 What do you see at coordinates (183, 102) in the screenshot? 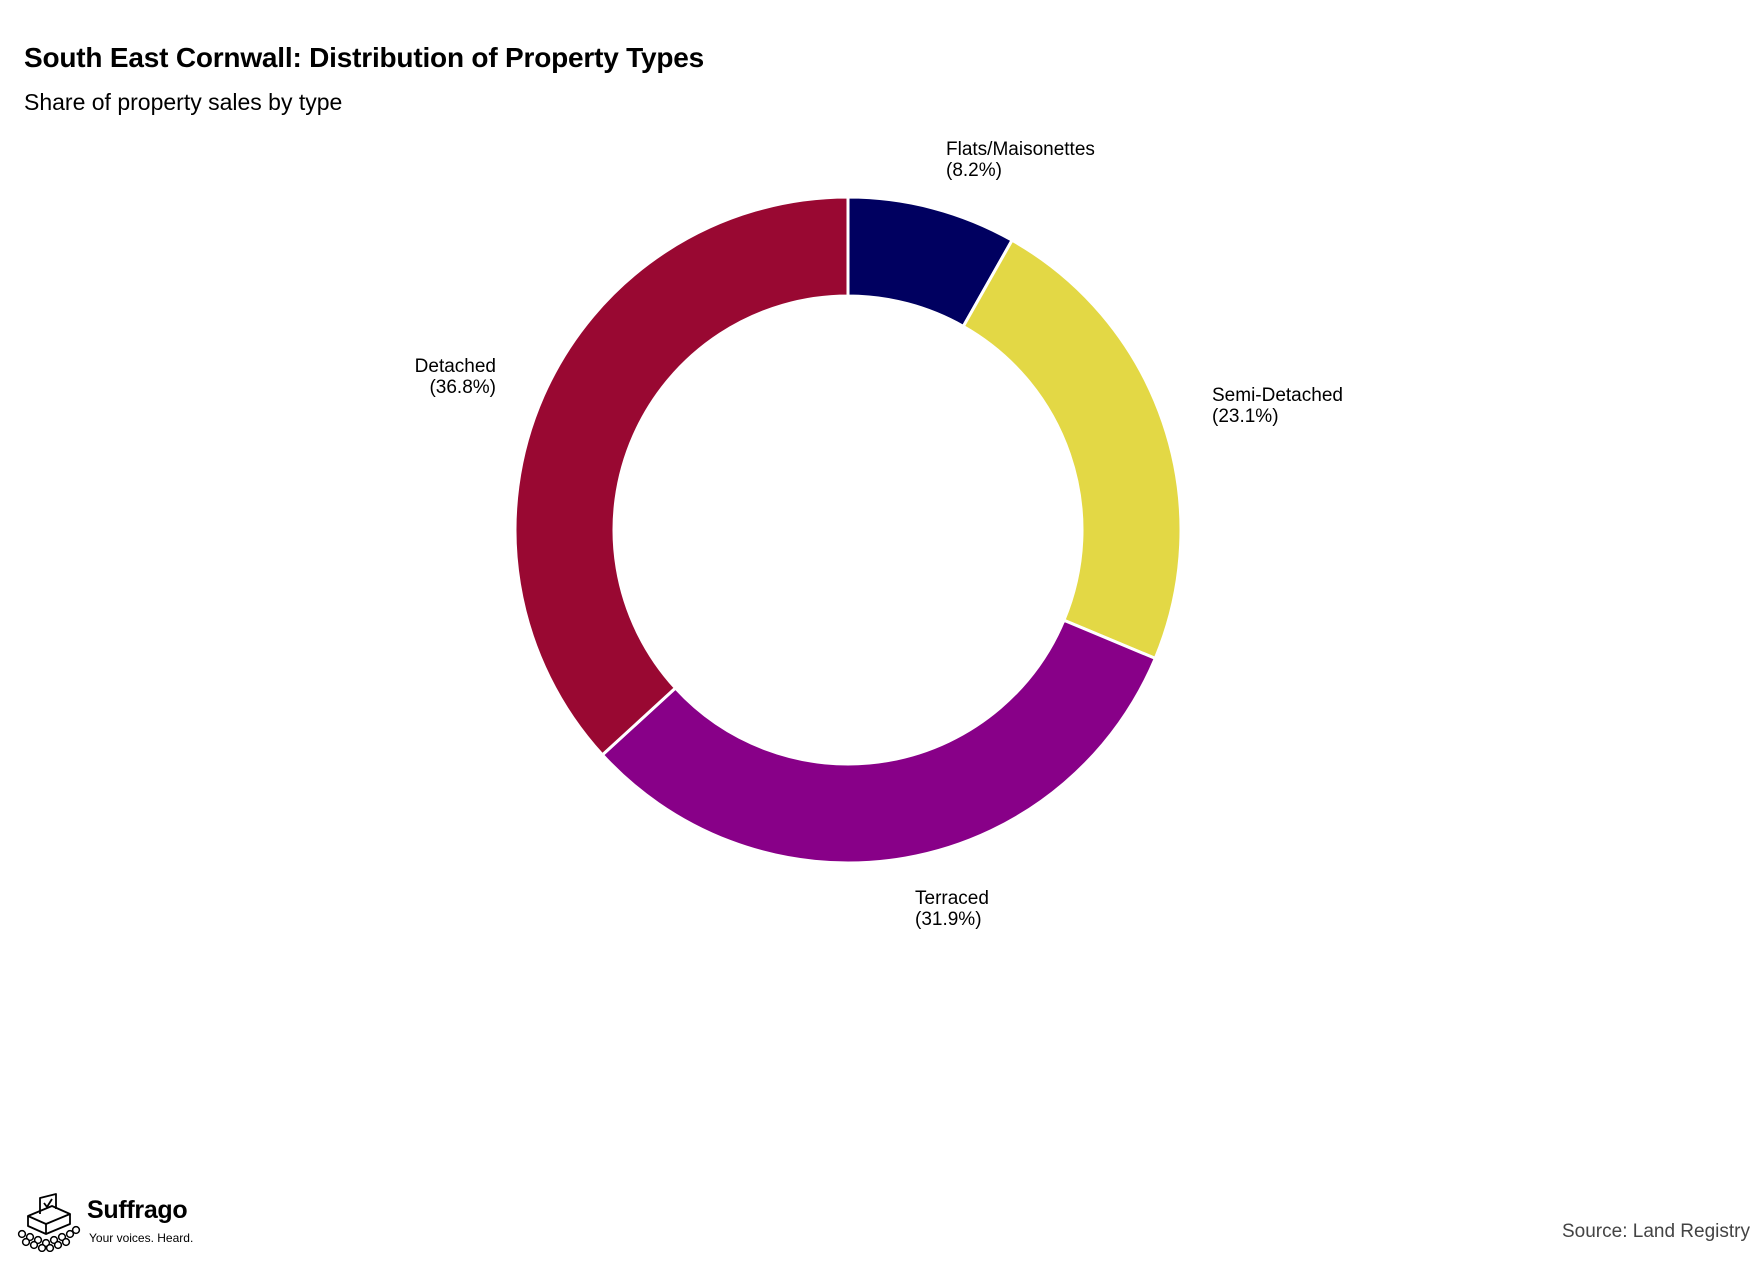
I see `chart-subtitle: Share of property sales by type` at bounding box center [183, 102].